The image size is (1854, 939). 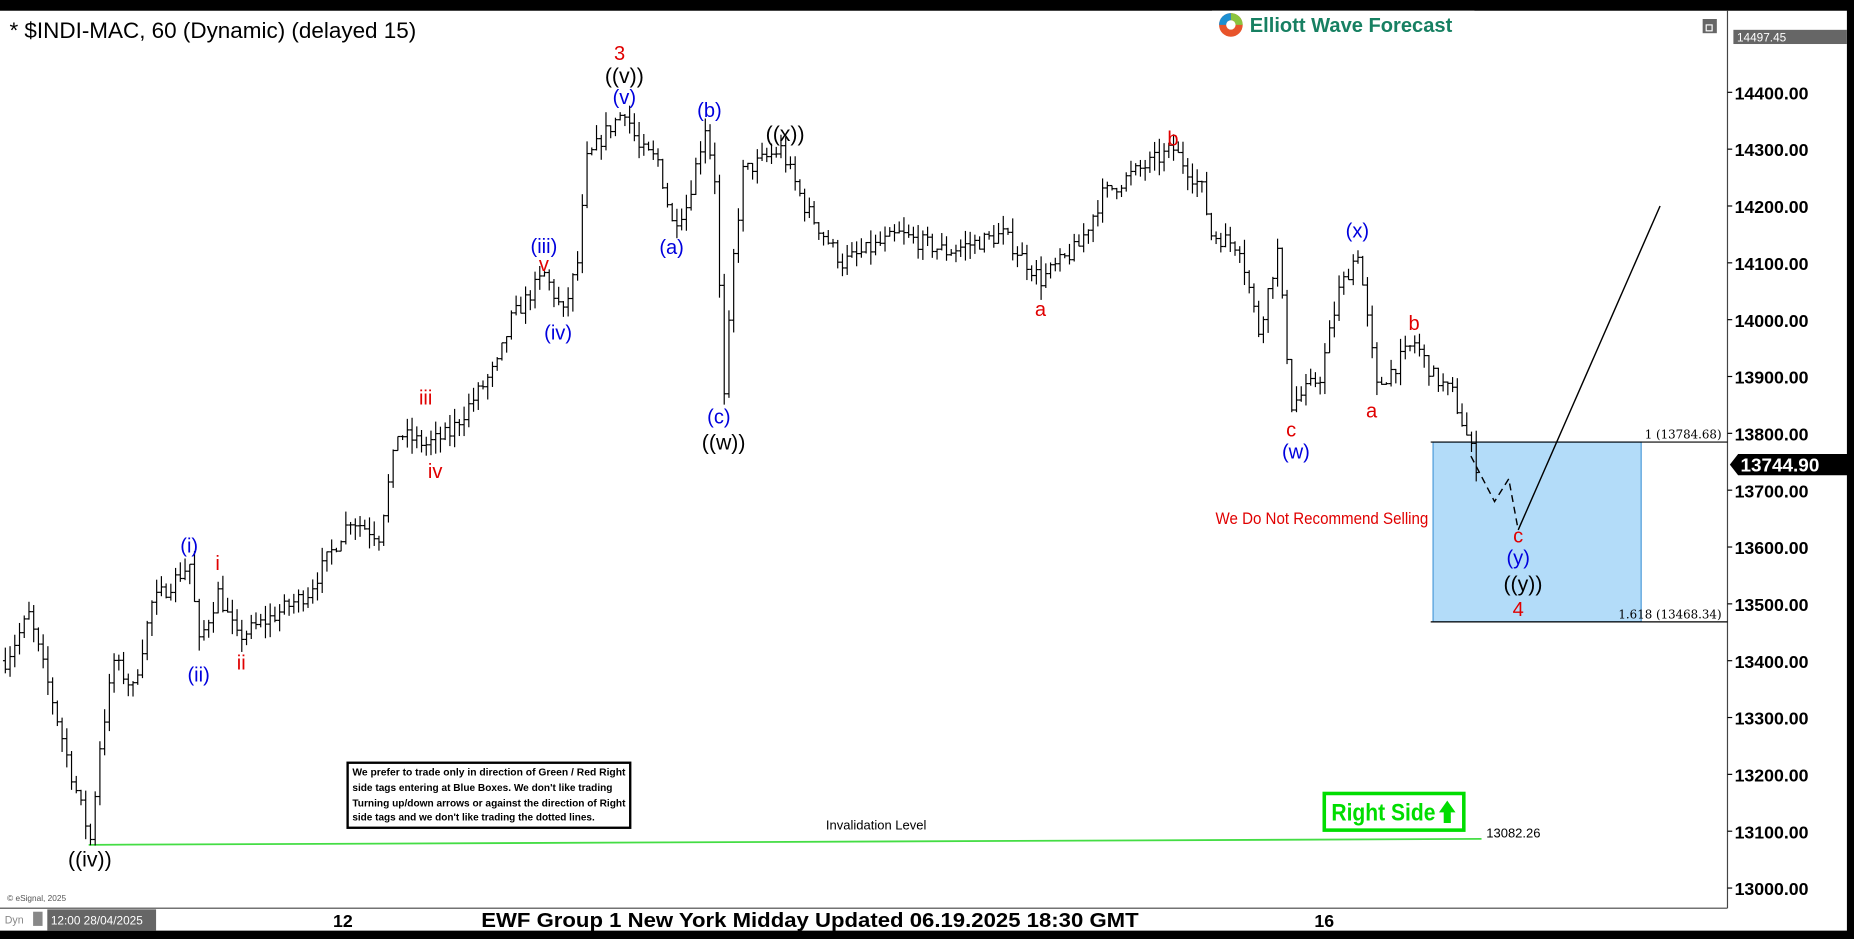 What do you see at coordinates (1709, 26) in the screenshot?
I see `restore-window-icon` at bounding box center [1709, 26].